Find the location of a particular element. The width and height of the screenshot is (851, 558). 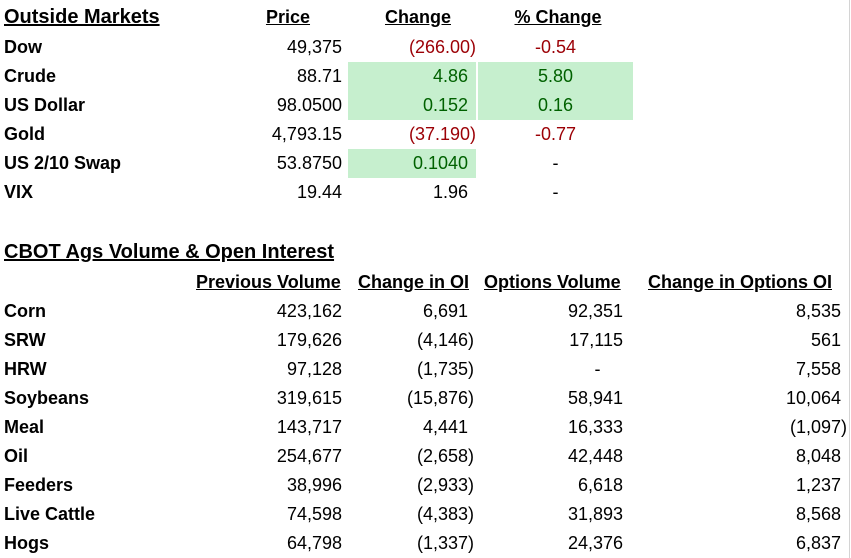

market-change: 1.96 is located at coordinates (450, 192).